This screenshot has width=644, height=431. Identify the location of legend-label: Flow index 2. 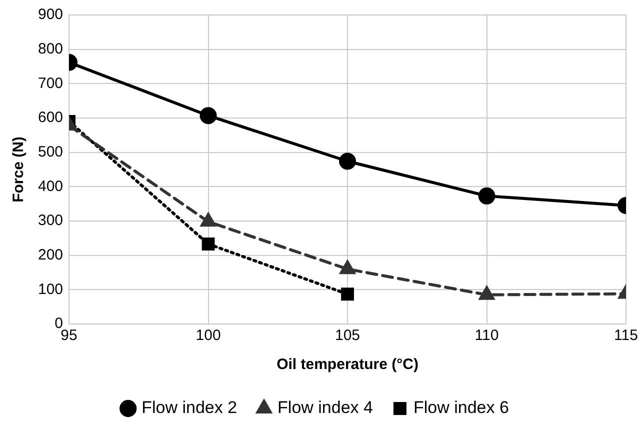
(190, 408).